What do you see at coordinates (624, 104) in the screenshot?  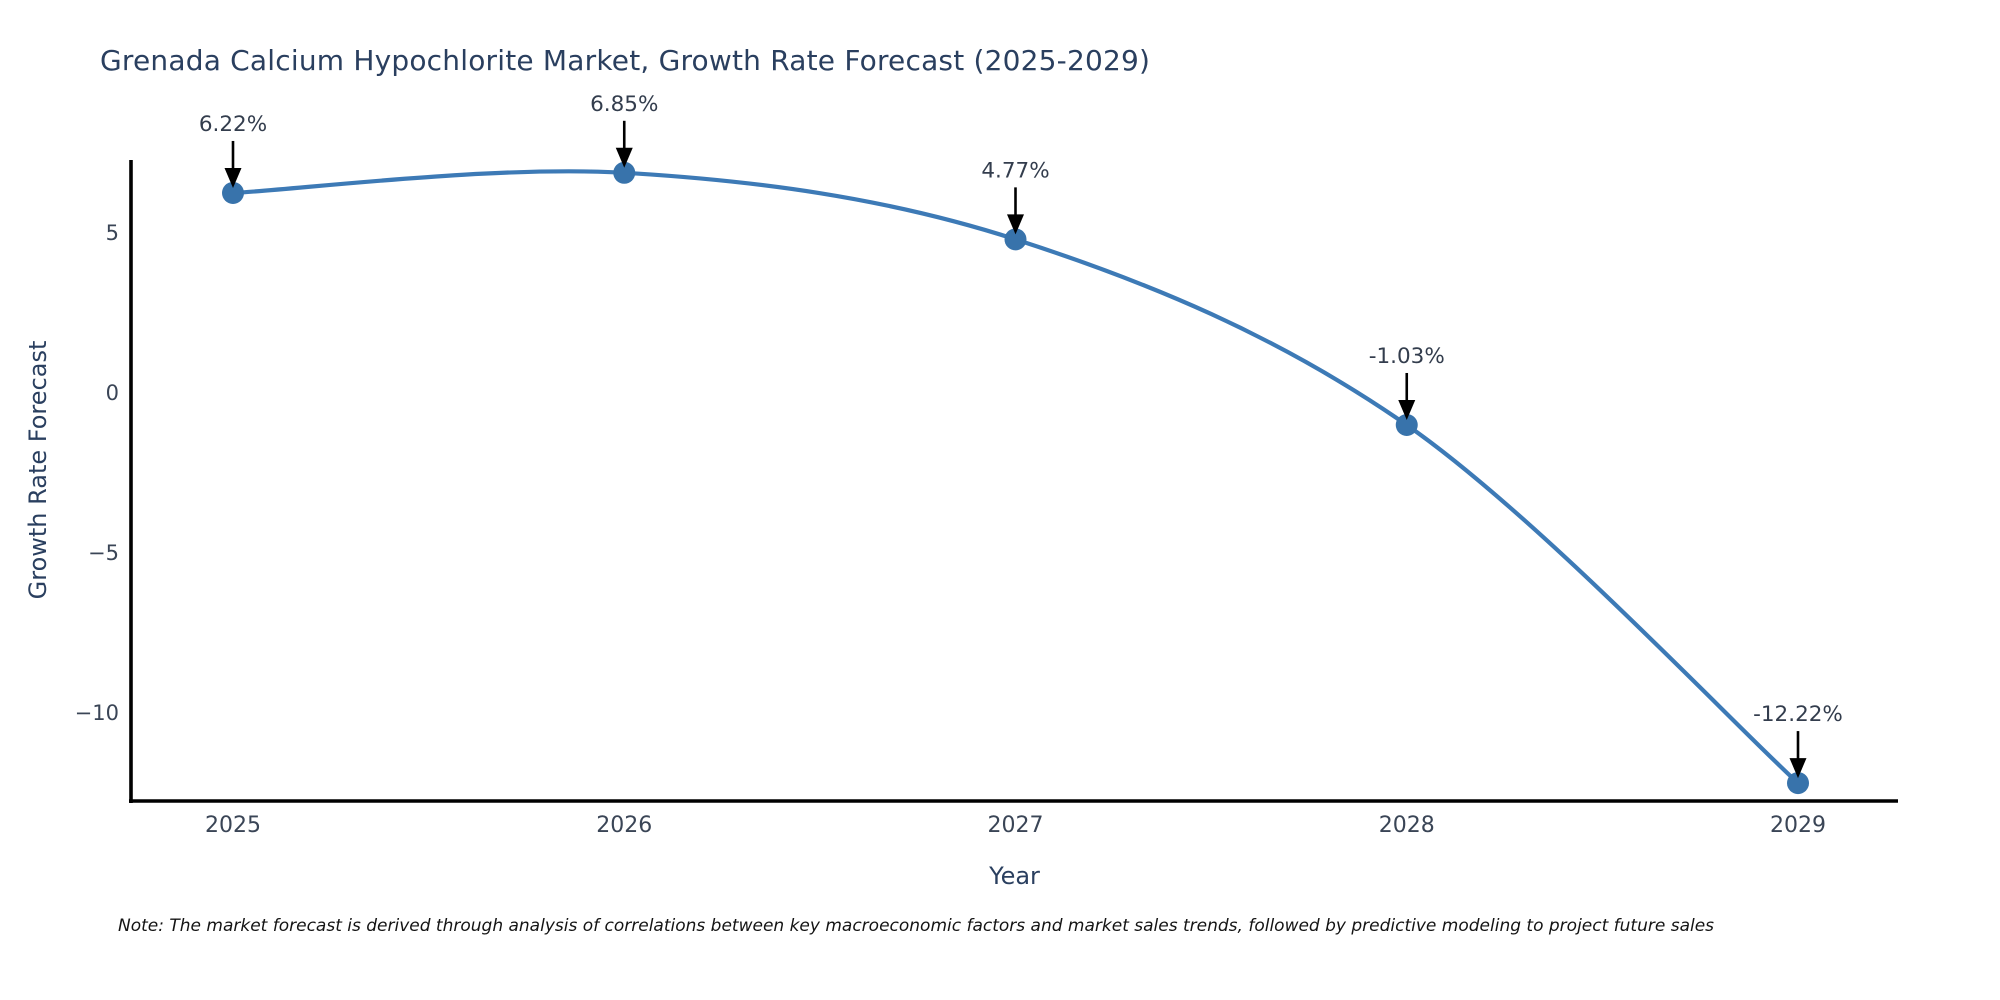 I see `annotation-label: 6.85%` at bounding box center [624, 104].